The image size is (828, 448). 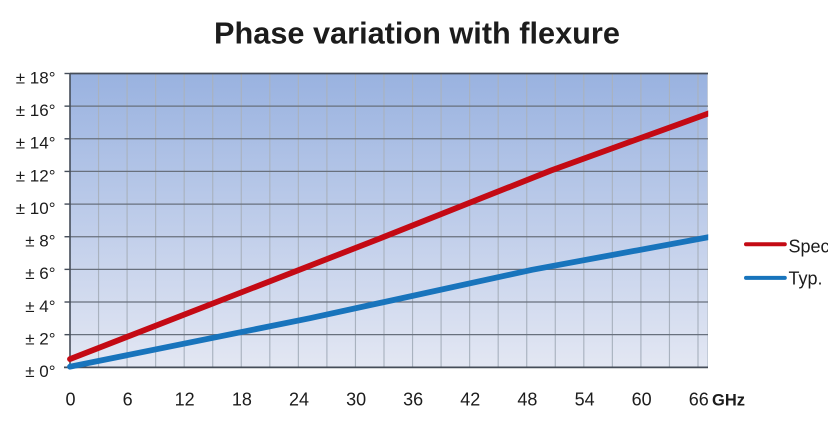 I want to click on svg-text: ± 4°, so click(x=40, y=306).